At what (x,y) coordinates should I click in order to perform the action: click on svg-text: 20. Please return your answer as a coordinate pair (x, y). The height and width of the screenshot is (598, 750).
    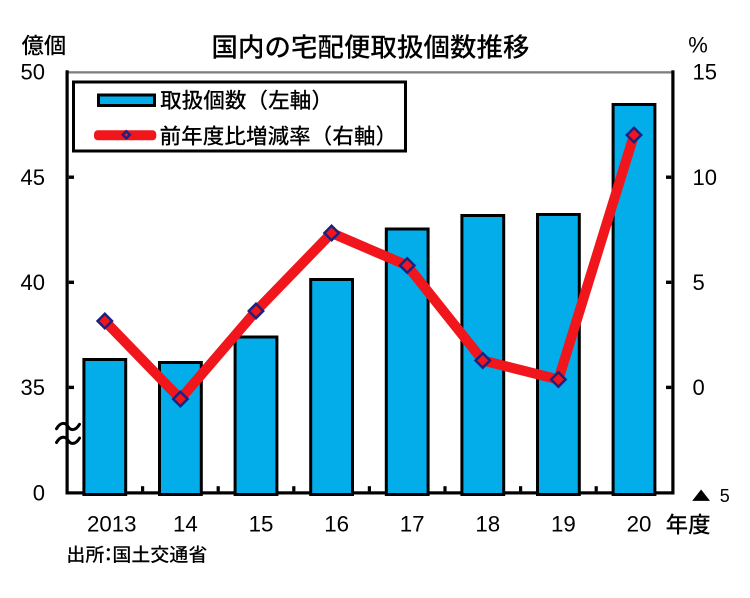
    Looking at the image, I should click on (639, 524).